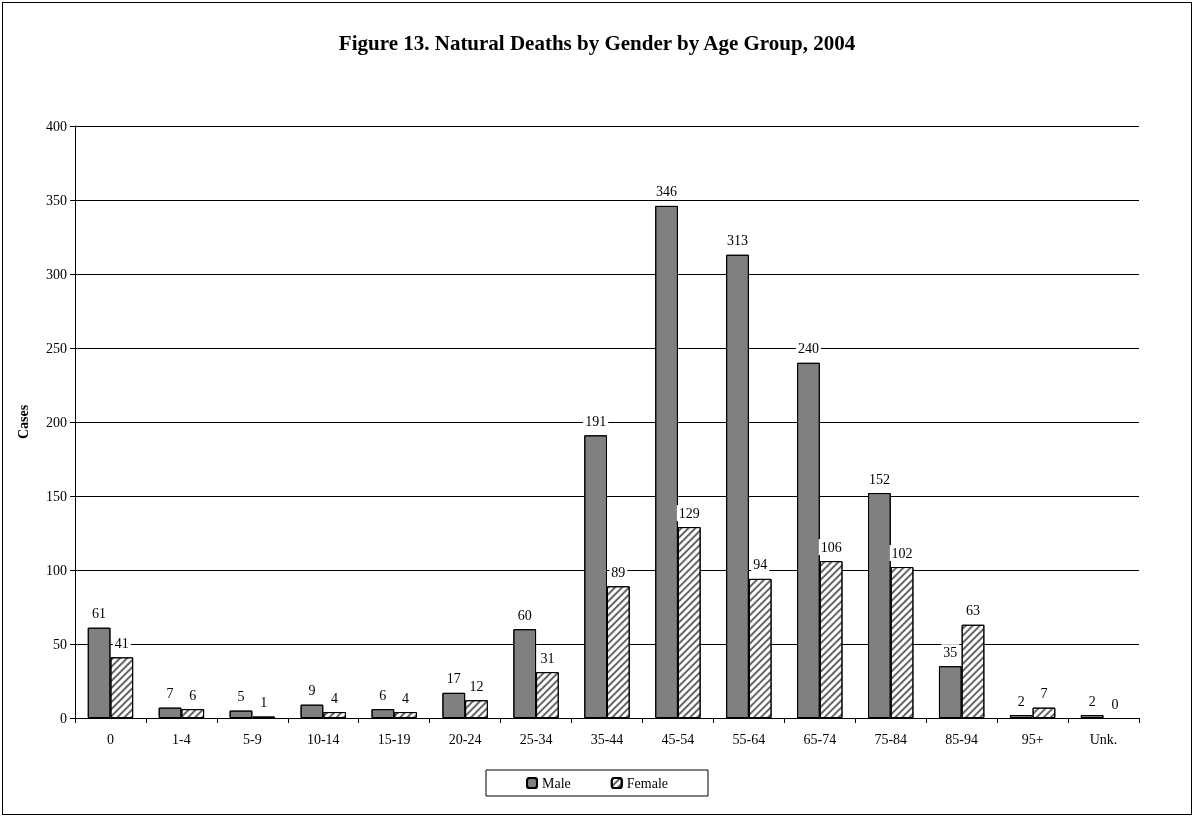 Image resolution: width=1196 pixels, height=817 pixels. What do you see at coordinates (252, 739) in the screenshot?
I see `x-tick-label: 5-9` at bounding box center [252, 739].